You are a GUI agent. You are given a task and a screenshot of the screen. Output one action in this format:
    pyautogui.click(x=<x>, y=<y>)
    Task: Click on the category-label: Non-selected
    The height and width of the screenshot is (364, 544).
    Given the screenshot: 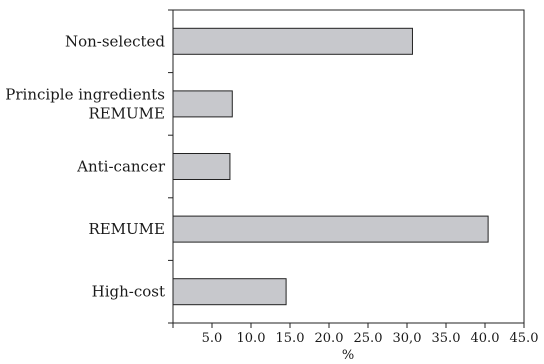 What is the action you would take?
    pyautogui.click(x=115, y=41)
    